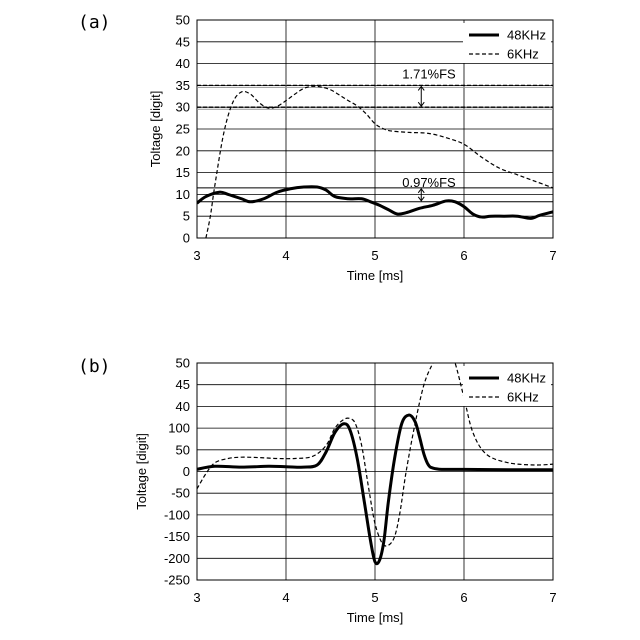 The height and width of the screenshot is (640, 640). I want to click on annotation-label: 1.71%FS, so click(429, 74).